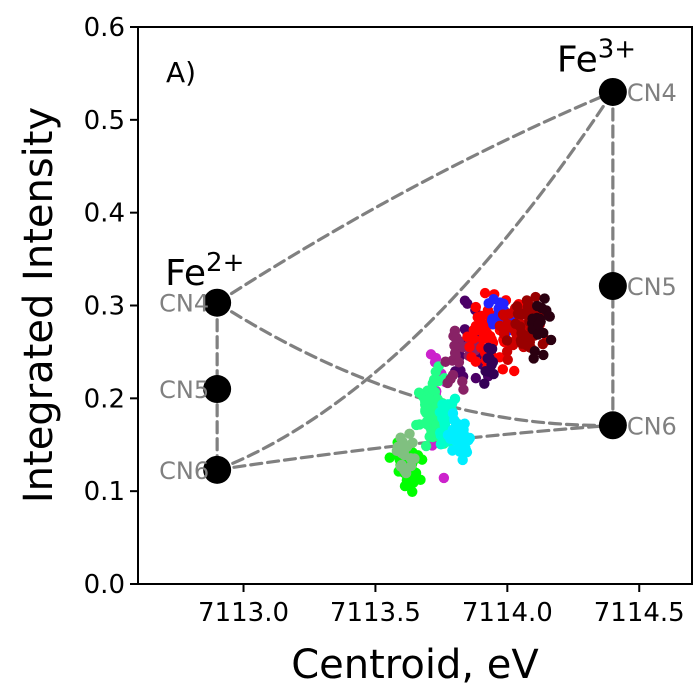 The height and width of the screenshot is (687, 698). Describe the element at coordinates (104, 307) in the screenshot. I see `y-tick-label: 0.3` at that location.